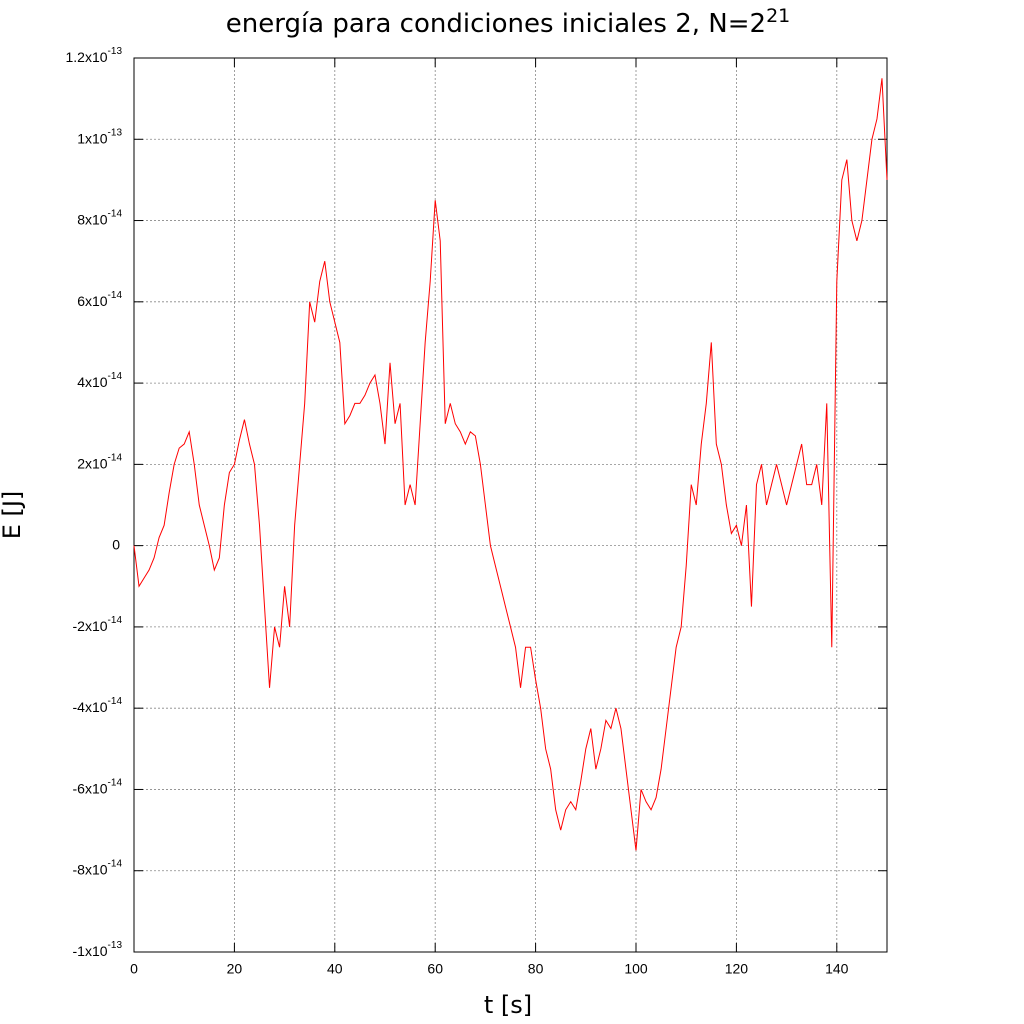  I want to click on y-tick-label: 6x10⁻¹⁴, so click(99, 298).